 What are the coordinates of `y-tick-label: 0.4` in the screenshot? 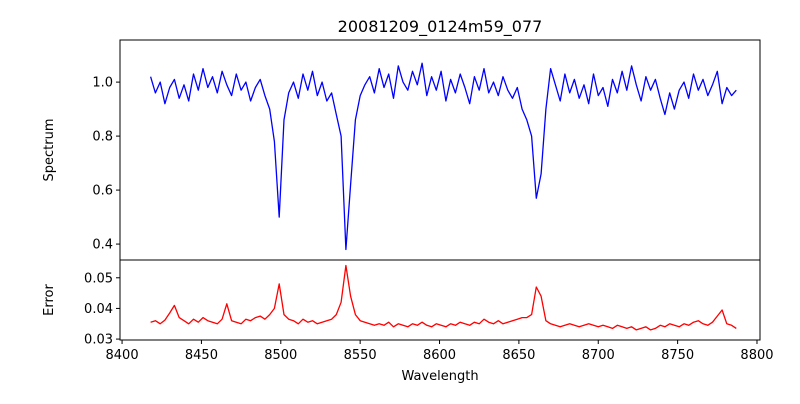 It's located at (102, 245).